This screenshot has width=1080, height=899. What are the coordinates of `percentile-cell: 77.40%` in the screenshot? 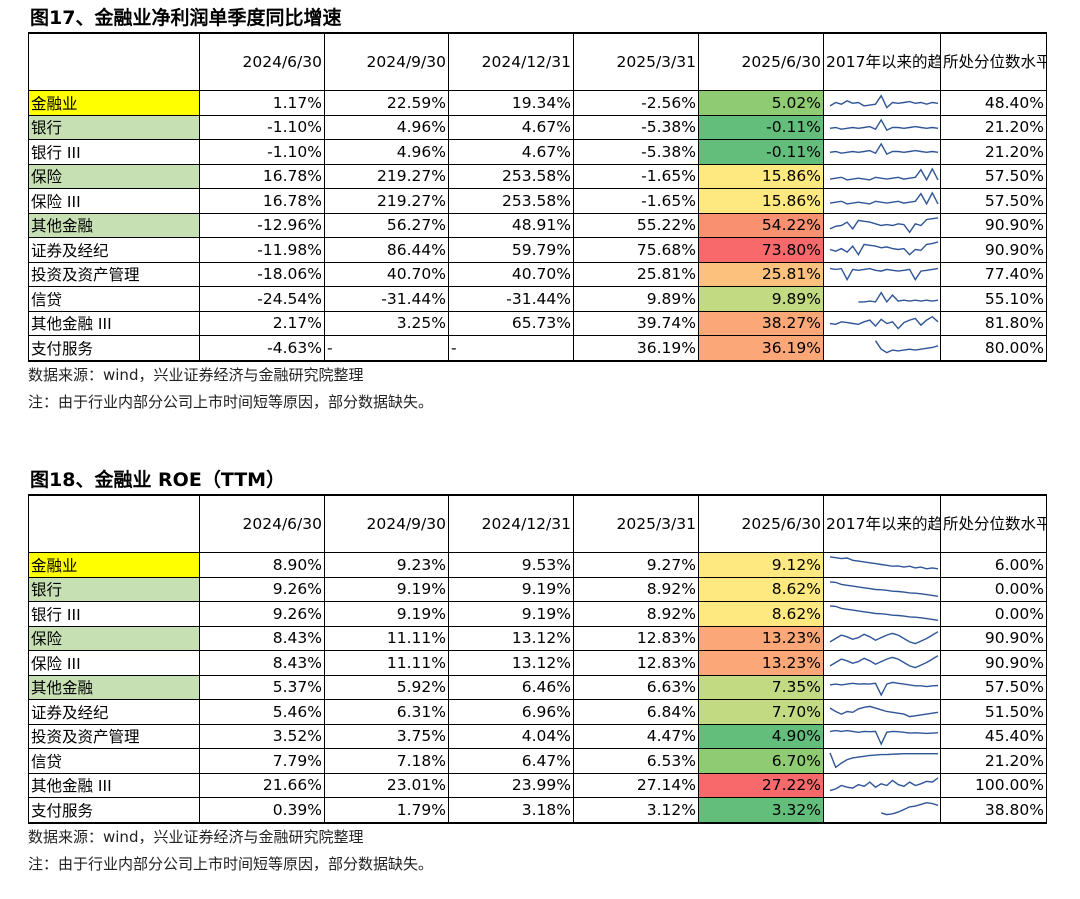 It's located at (993, 274).